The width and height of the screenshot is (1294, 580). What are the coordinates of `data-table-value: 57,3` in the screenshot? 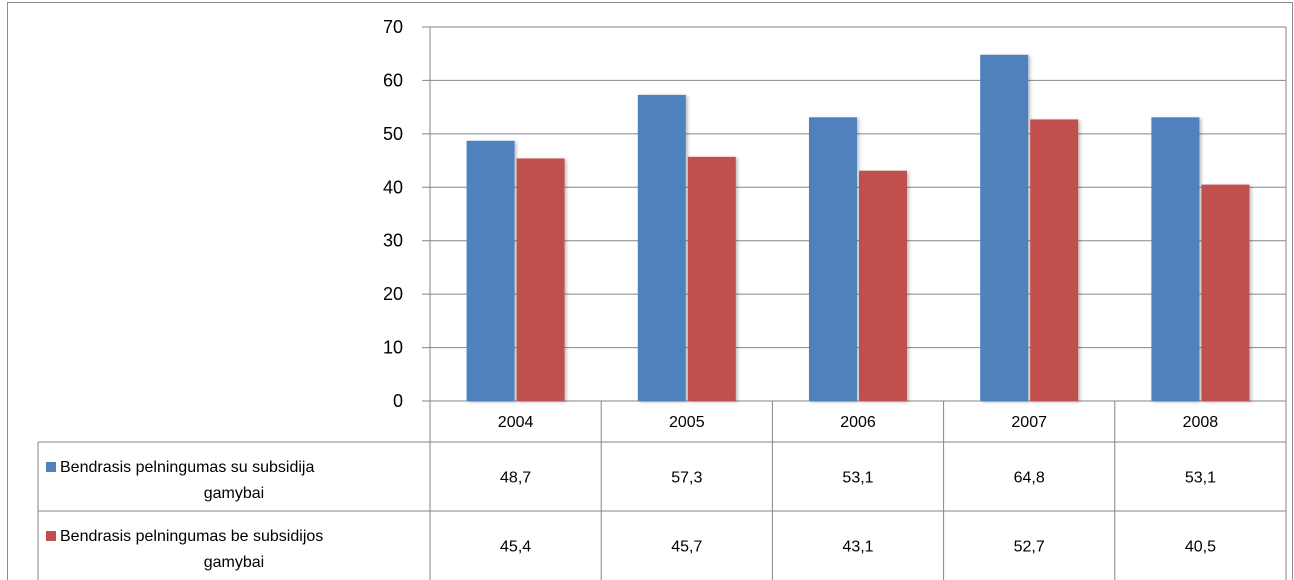 It's located at (686, 478).